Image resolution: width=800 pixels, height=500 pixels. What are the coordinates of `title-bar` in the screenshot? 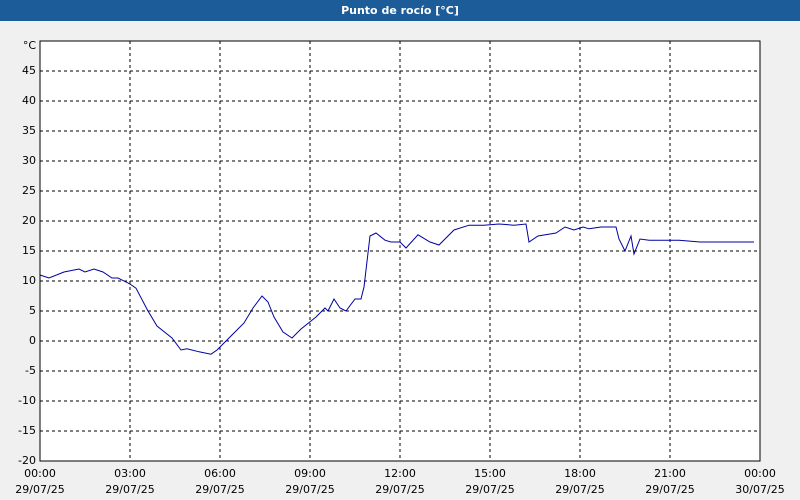 It's located at (400, 10).